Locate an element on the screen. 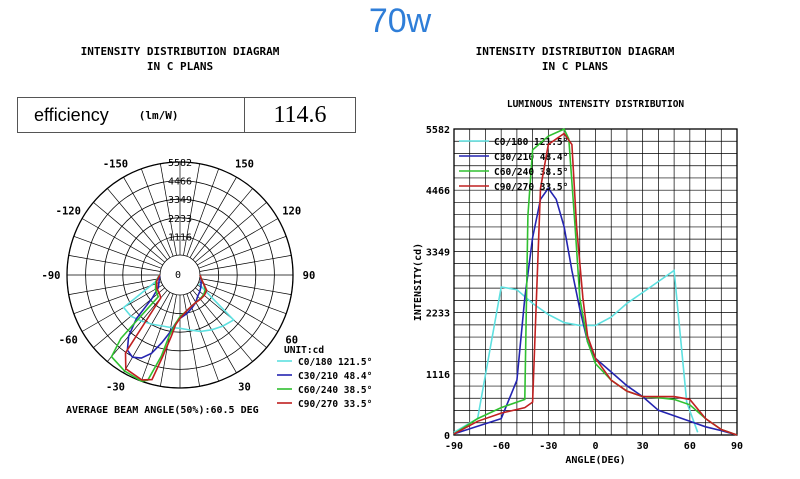 The width and height of the screenshot is (800, 479). x-tick-label: -60 is located at coordinates (501, 446).